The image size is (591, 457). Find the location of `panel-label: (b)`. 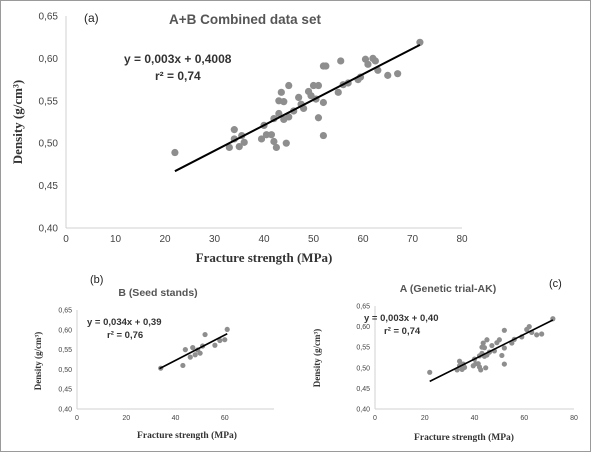

panel-label: (b) is located at coordinates (96, 280).